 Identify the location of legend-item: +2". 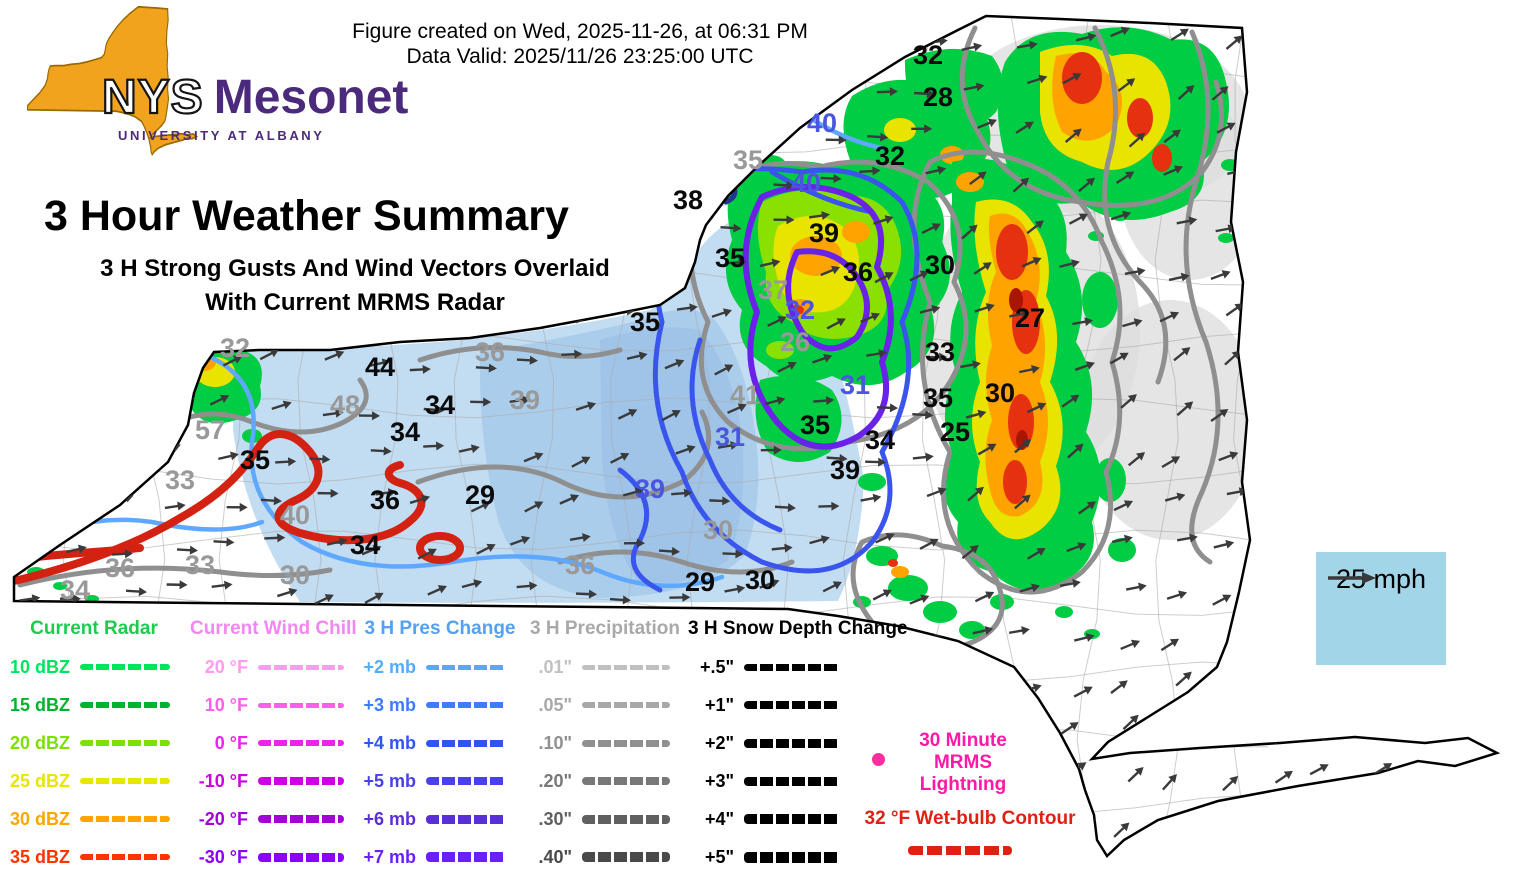
(788, 743).